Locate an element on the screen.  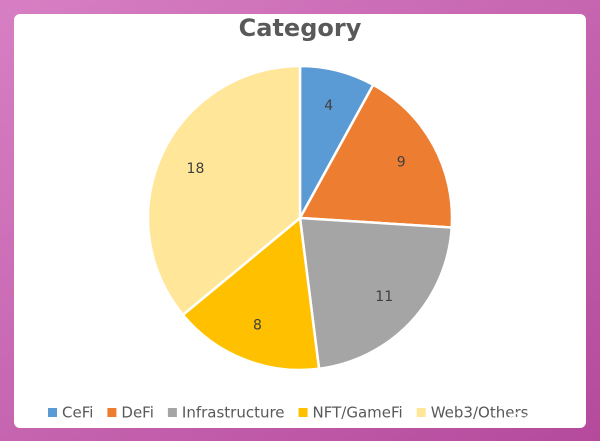
chart-title: Category is located at coordinates (300, 28).